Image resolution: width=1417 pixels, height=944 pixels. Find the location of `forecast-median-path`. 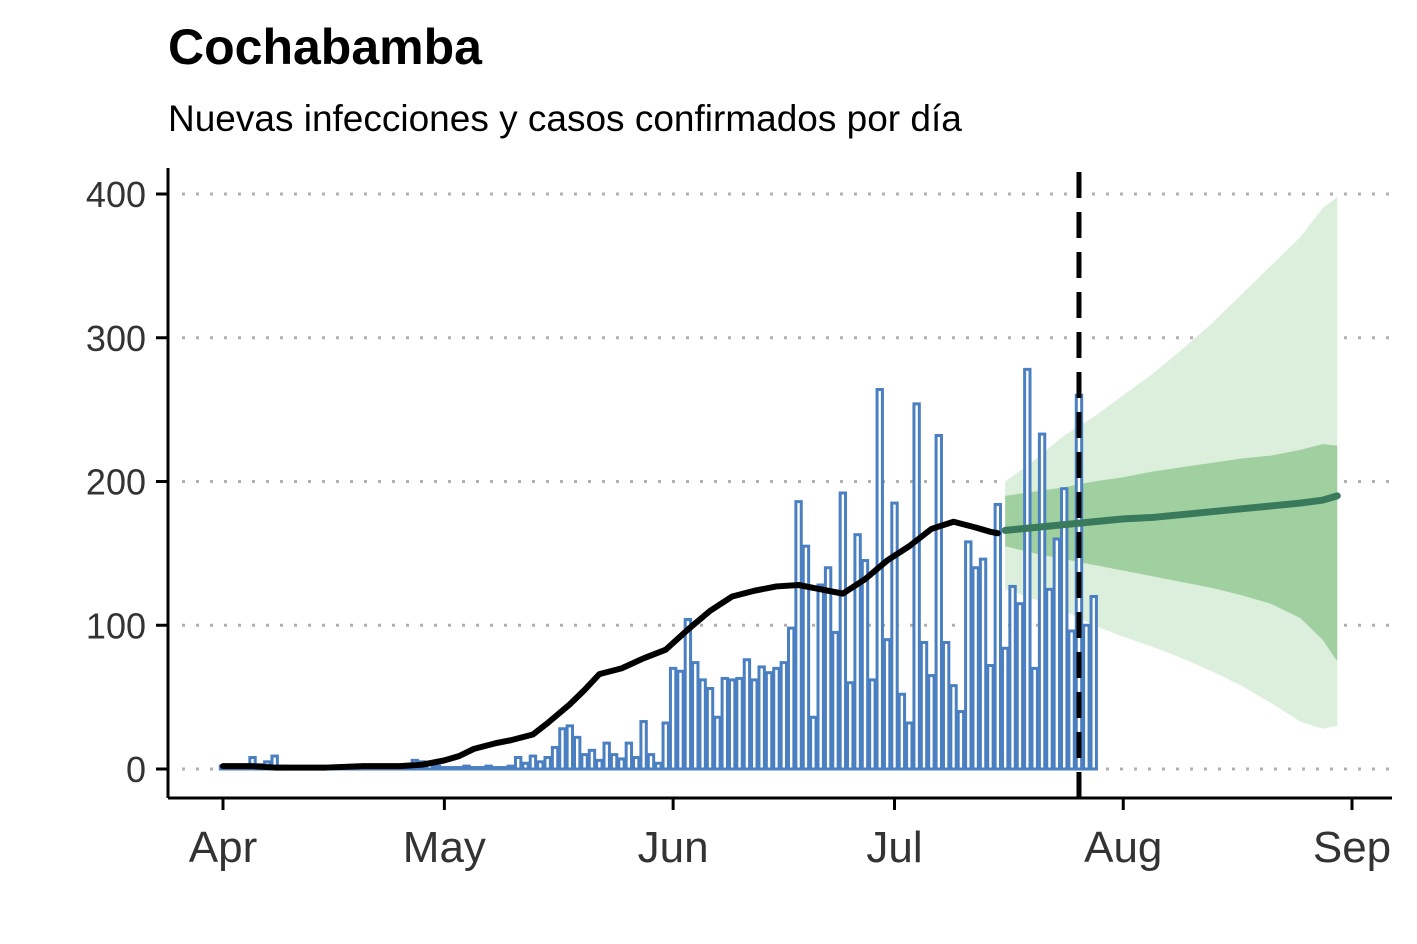

forecast-median-path is located at coordinates (1171, 513).